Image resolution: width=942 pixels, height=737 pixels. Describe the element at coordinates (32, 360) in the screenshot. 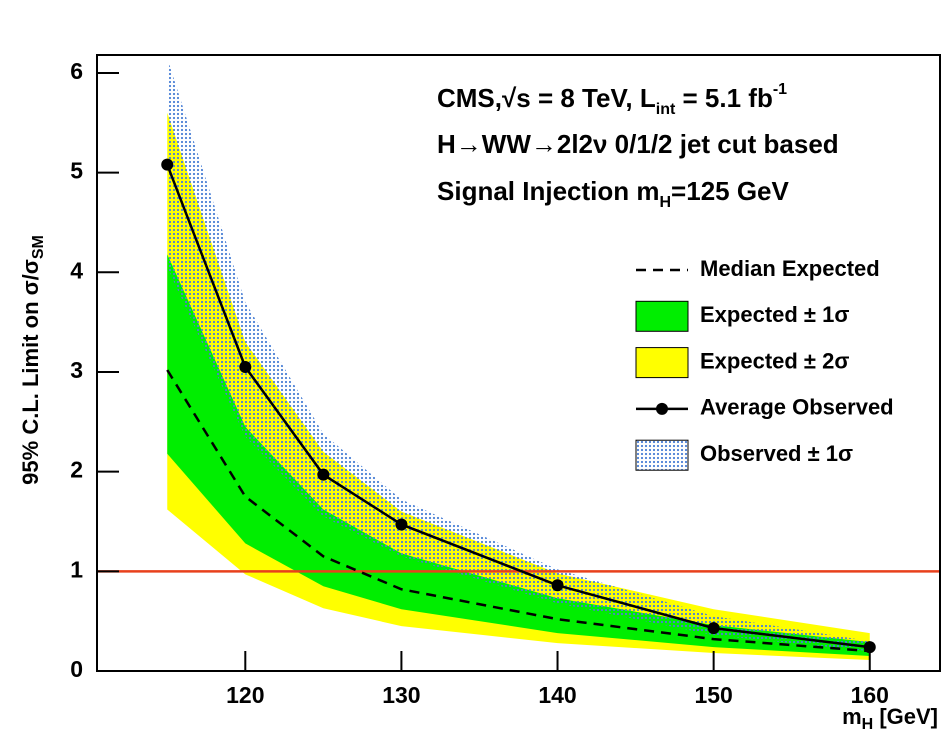

I see `y-axis-label: 95% C.L. Limit on σ/σSM` at that location.